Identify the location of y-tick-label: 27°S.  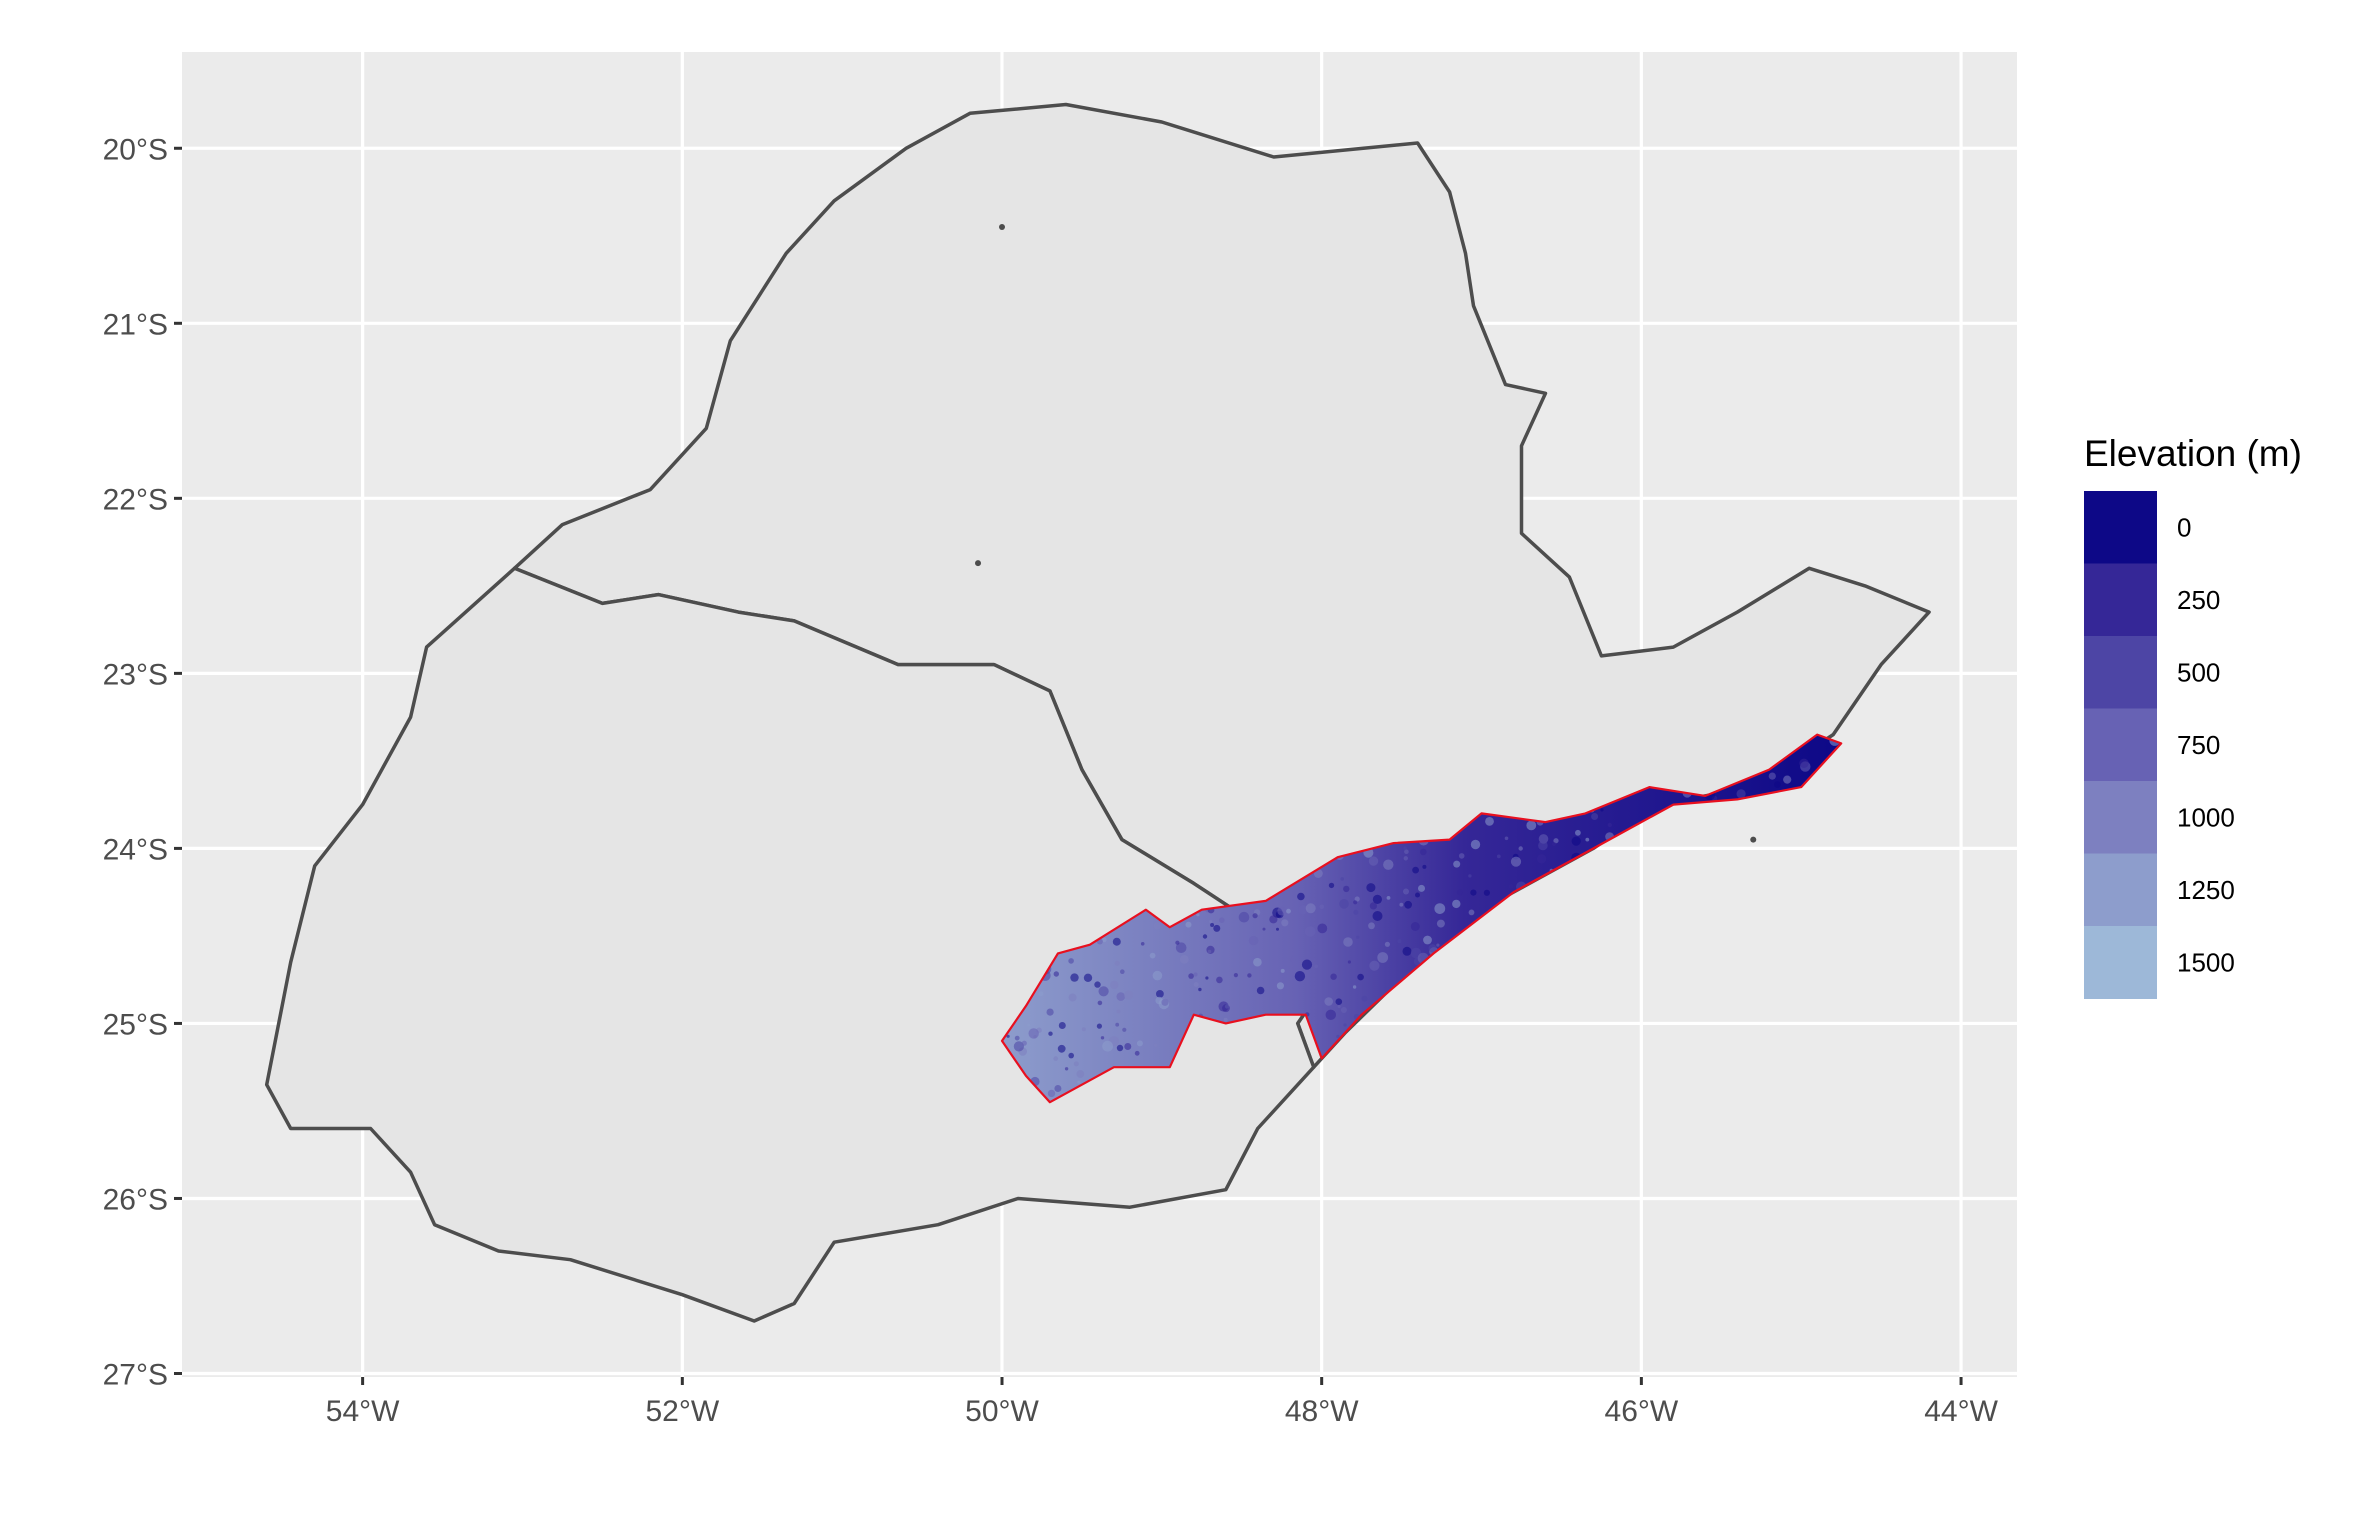
(135, 1374).